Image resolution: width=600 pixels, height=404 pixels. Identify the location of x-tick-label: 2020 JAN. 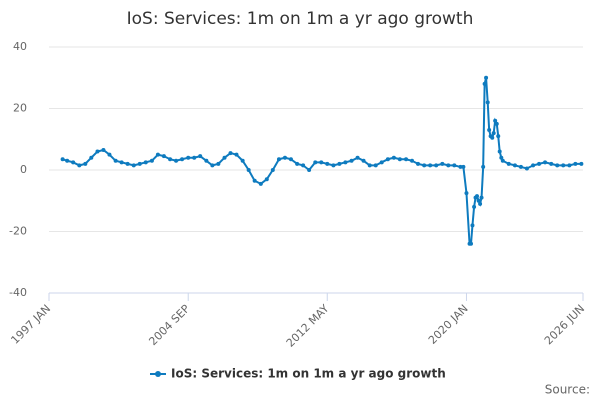
(448, 324).